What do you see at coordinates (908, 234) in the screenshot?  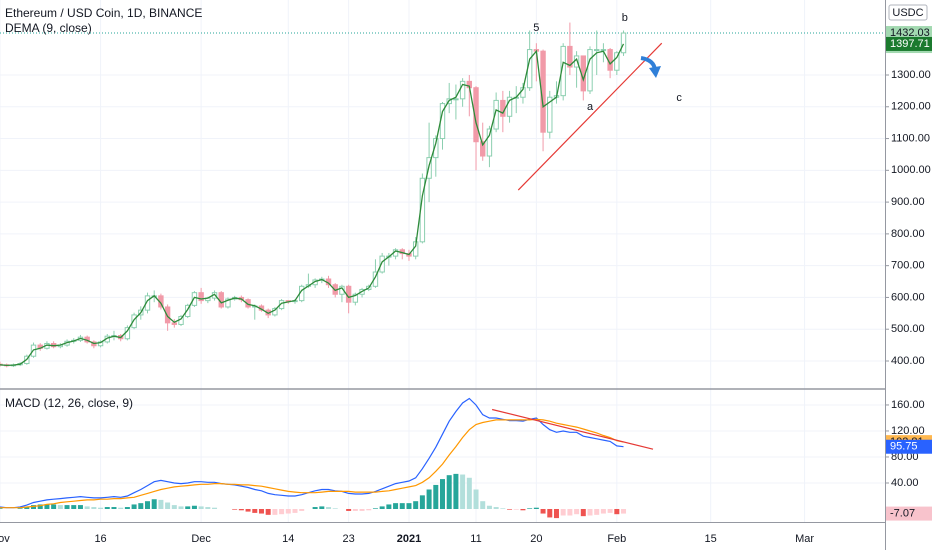 I see `y-tick-label: 800.00` at bounding box center [908, 234].